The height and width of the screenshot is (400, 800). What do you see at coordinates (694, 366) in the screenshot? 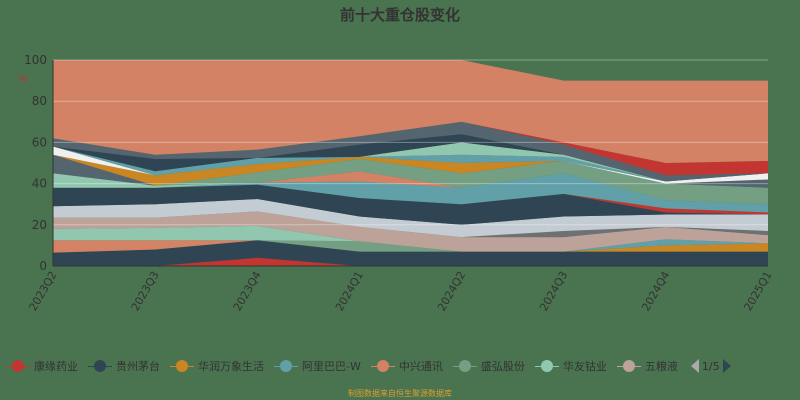
I see `prev-page-icon` at bounding box center [694, 366].